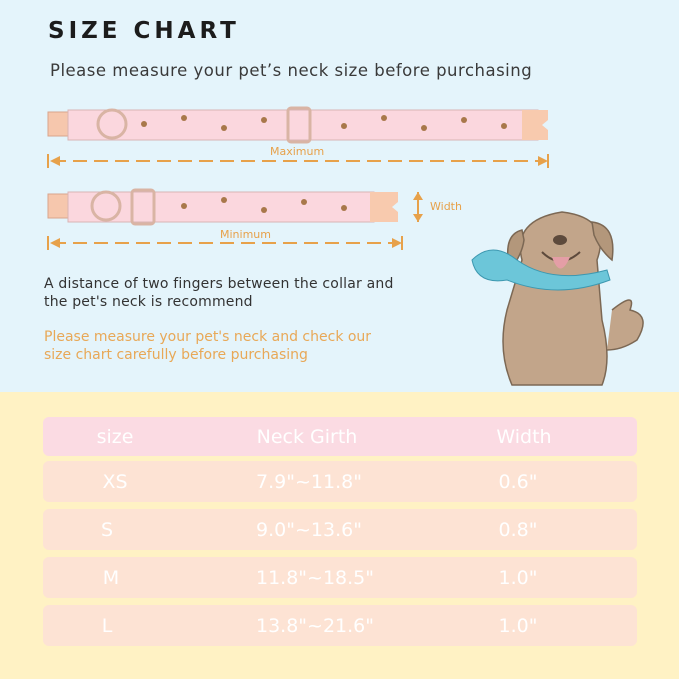 The image size is (679, 679). Describe the element at coordinates (309, 529) in the screenshot. I see `neck-girth-cell: 9.0"~13.6"` at that location.